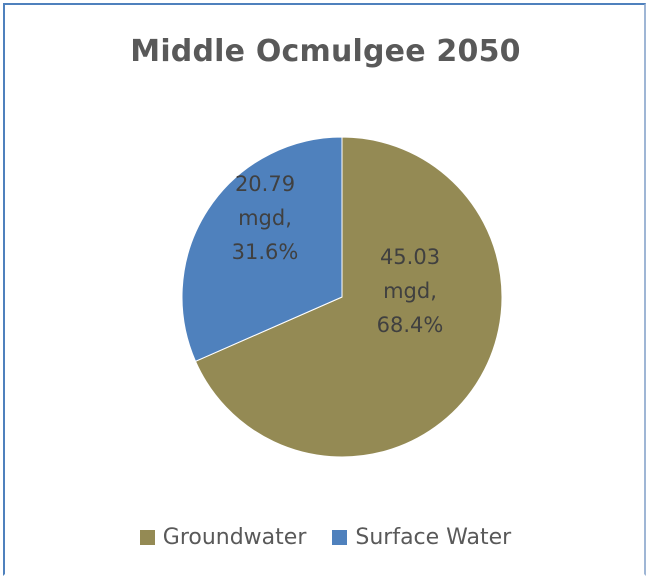  Describe the element at coordinates (325, 51) in the screenshot. I see `chart-title: Middle Ocmulgee 2050` at that location.